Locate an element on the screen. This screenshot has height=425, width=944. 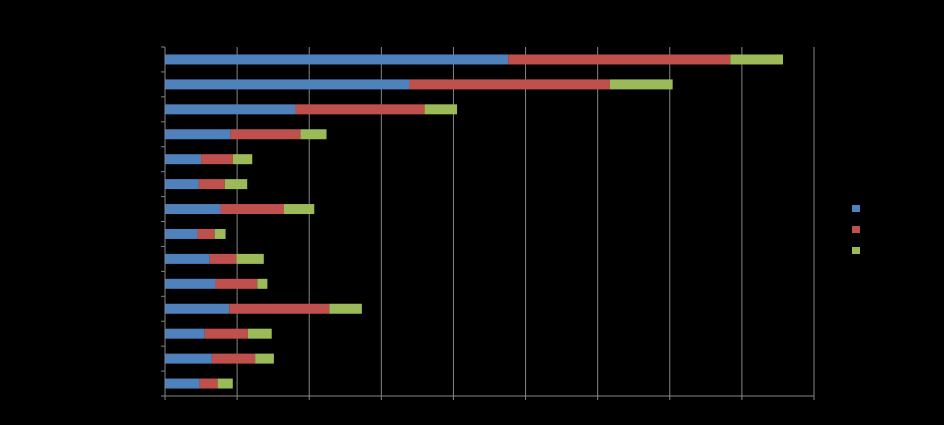
legend is located at coordinates (856, 229).